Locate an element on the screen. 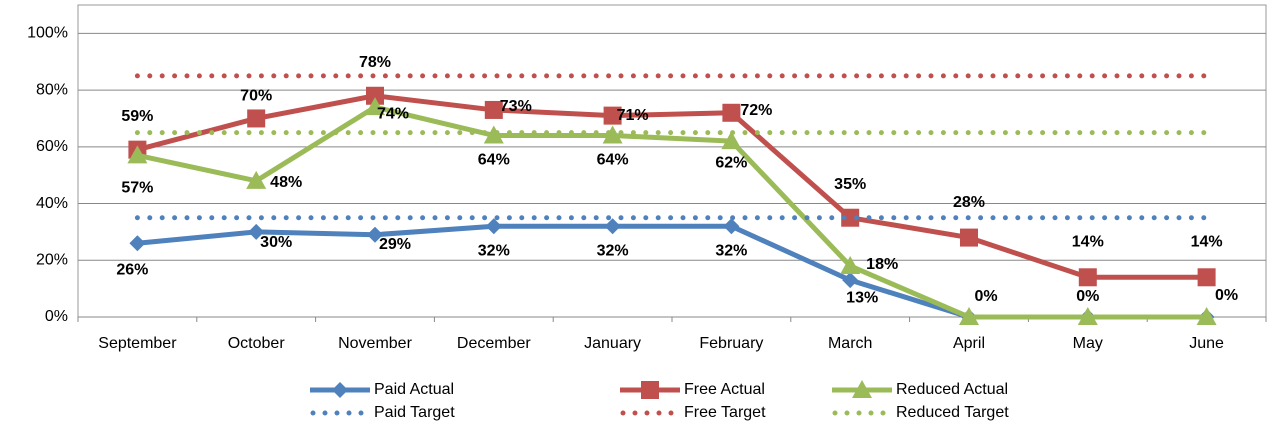  data-label: 78% is located at coordinates (375, 62).